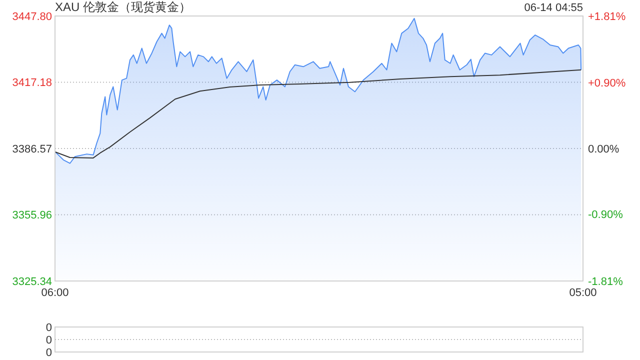  Describe the element at coordinates (123, 7) in the screenshot. I see `chart-title: XAU 伦敦金（现货黄金）` at that location.